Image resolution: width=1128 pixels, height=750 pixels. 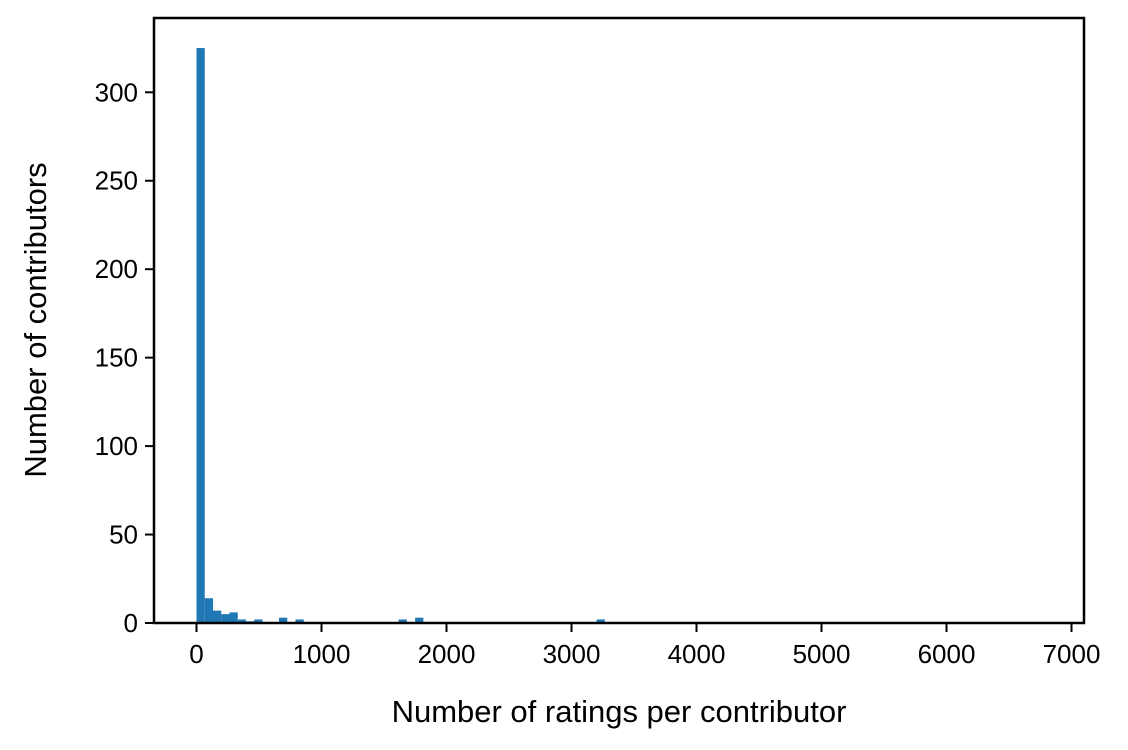 I want to click on x-tick-label: 5000, so click(x=822, y=654).